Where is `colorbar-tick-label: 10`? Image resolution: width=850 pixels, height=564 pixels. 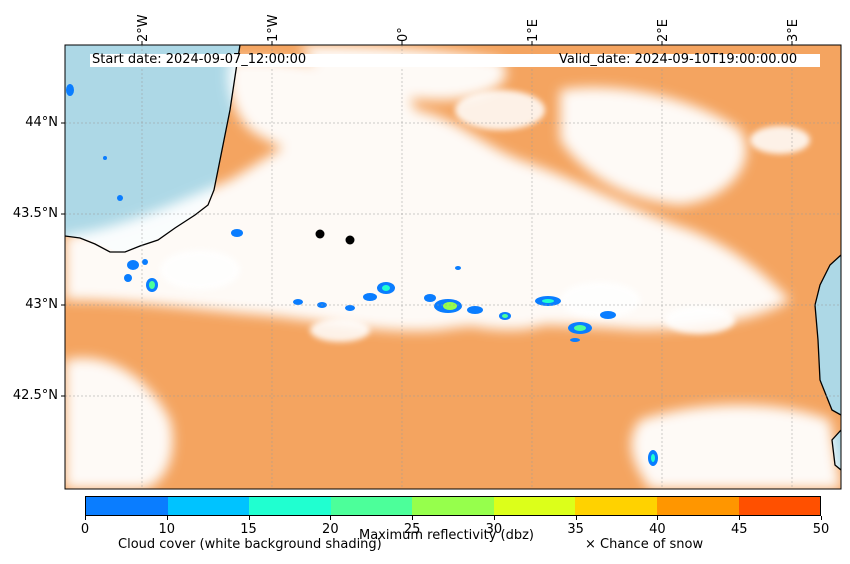
colorbar-tick-label: 10 is located at coordinates (167, 529).